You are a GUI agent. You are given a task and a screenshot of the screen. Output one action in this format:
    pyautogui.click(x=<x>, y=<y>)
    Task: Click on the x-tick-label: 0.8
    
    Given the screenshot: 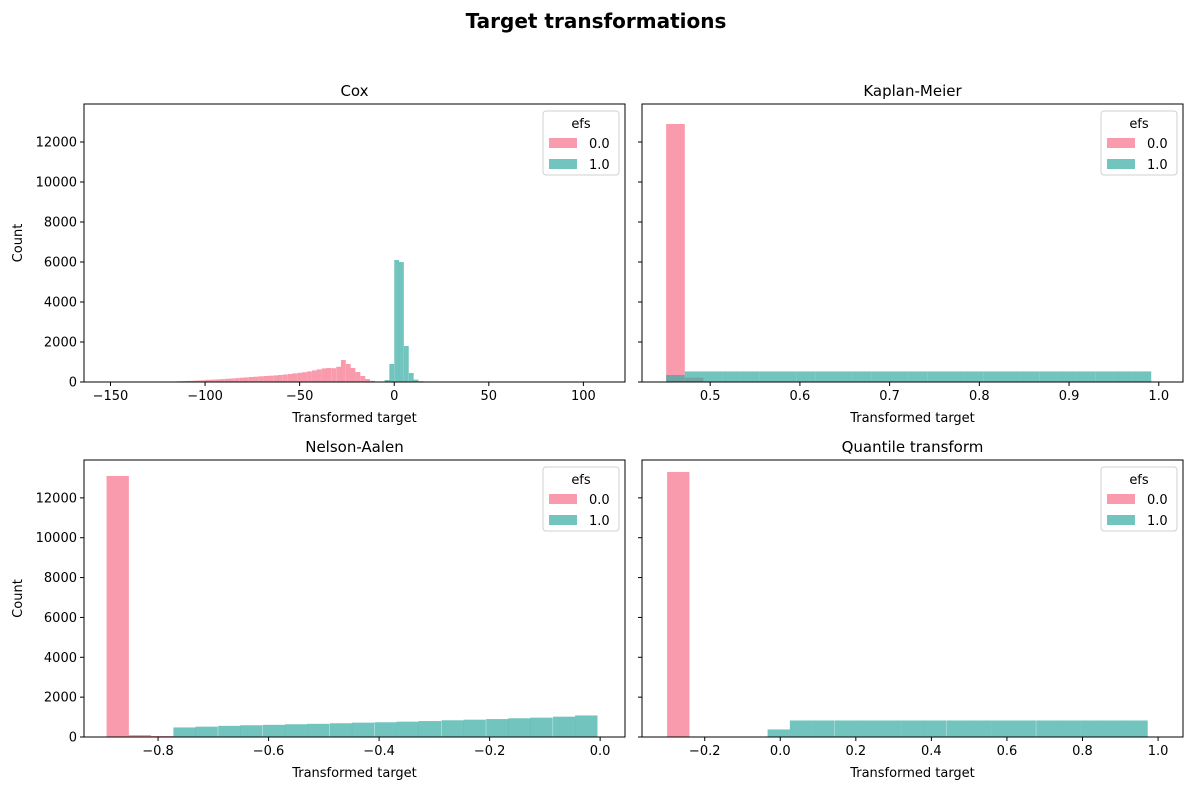 What is the action you would take?
    pyautogui.click(x=1082, y=751)
    